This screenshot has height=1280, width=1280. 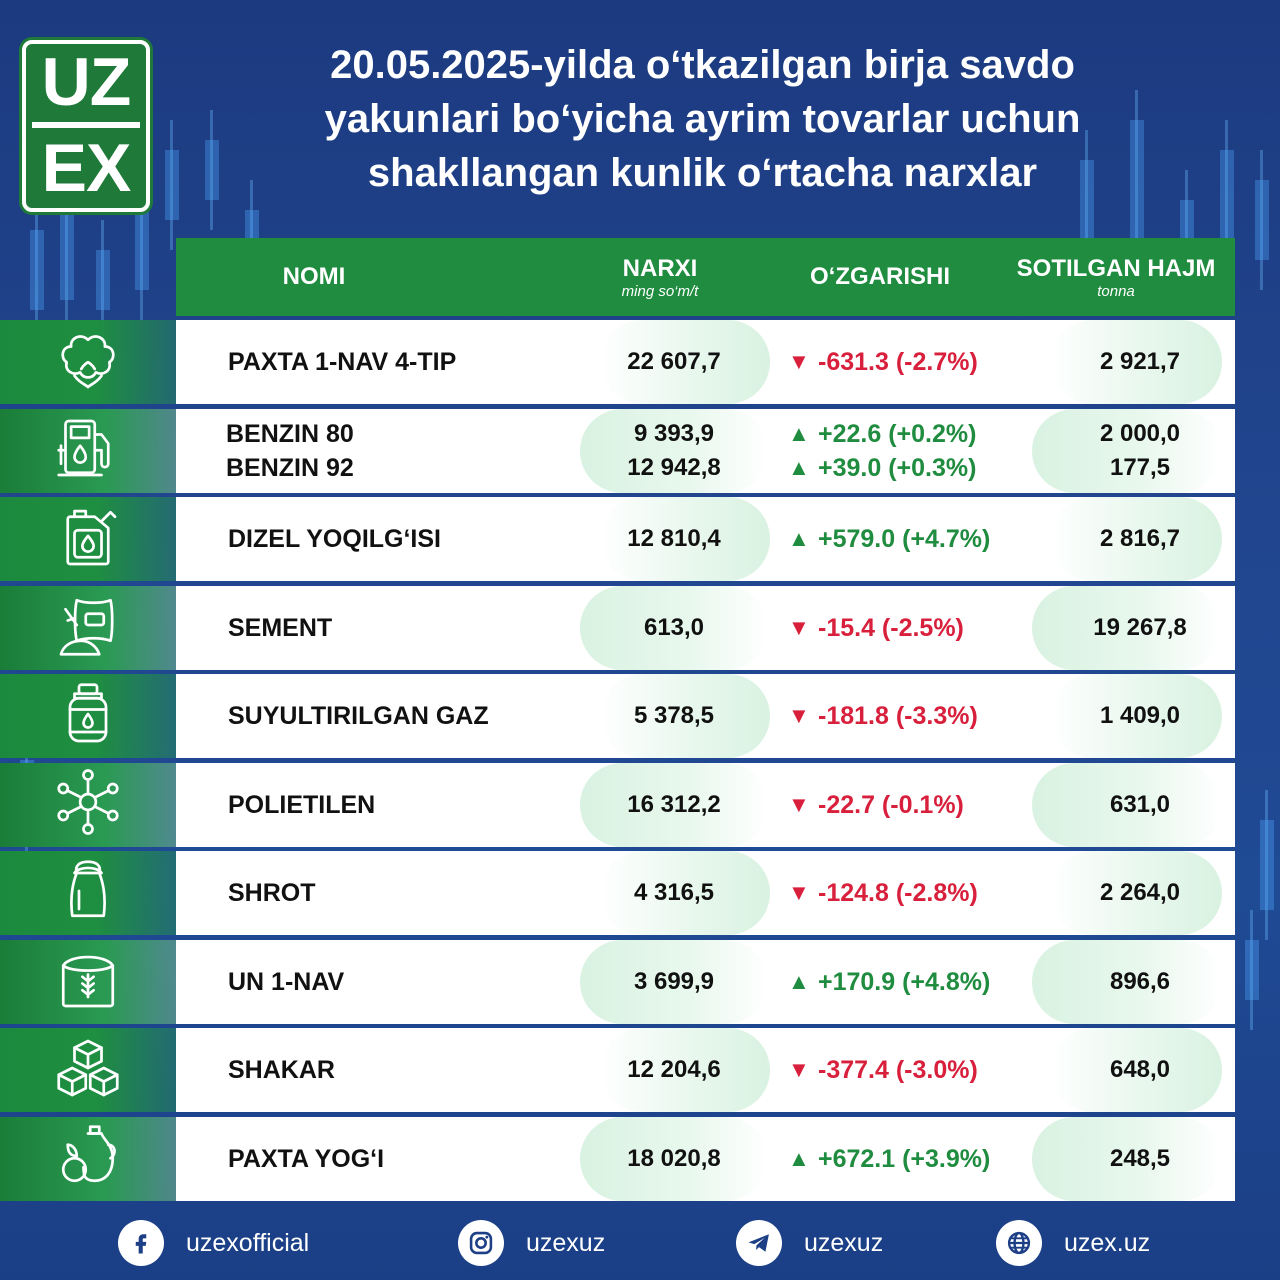 What do you see at coordinates (481, 1243) in the screenshot?
I see `instagram-icon` at bounding box center [481, 1243].